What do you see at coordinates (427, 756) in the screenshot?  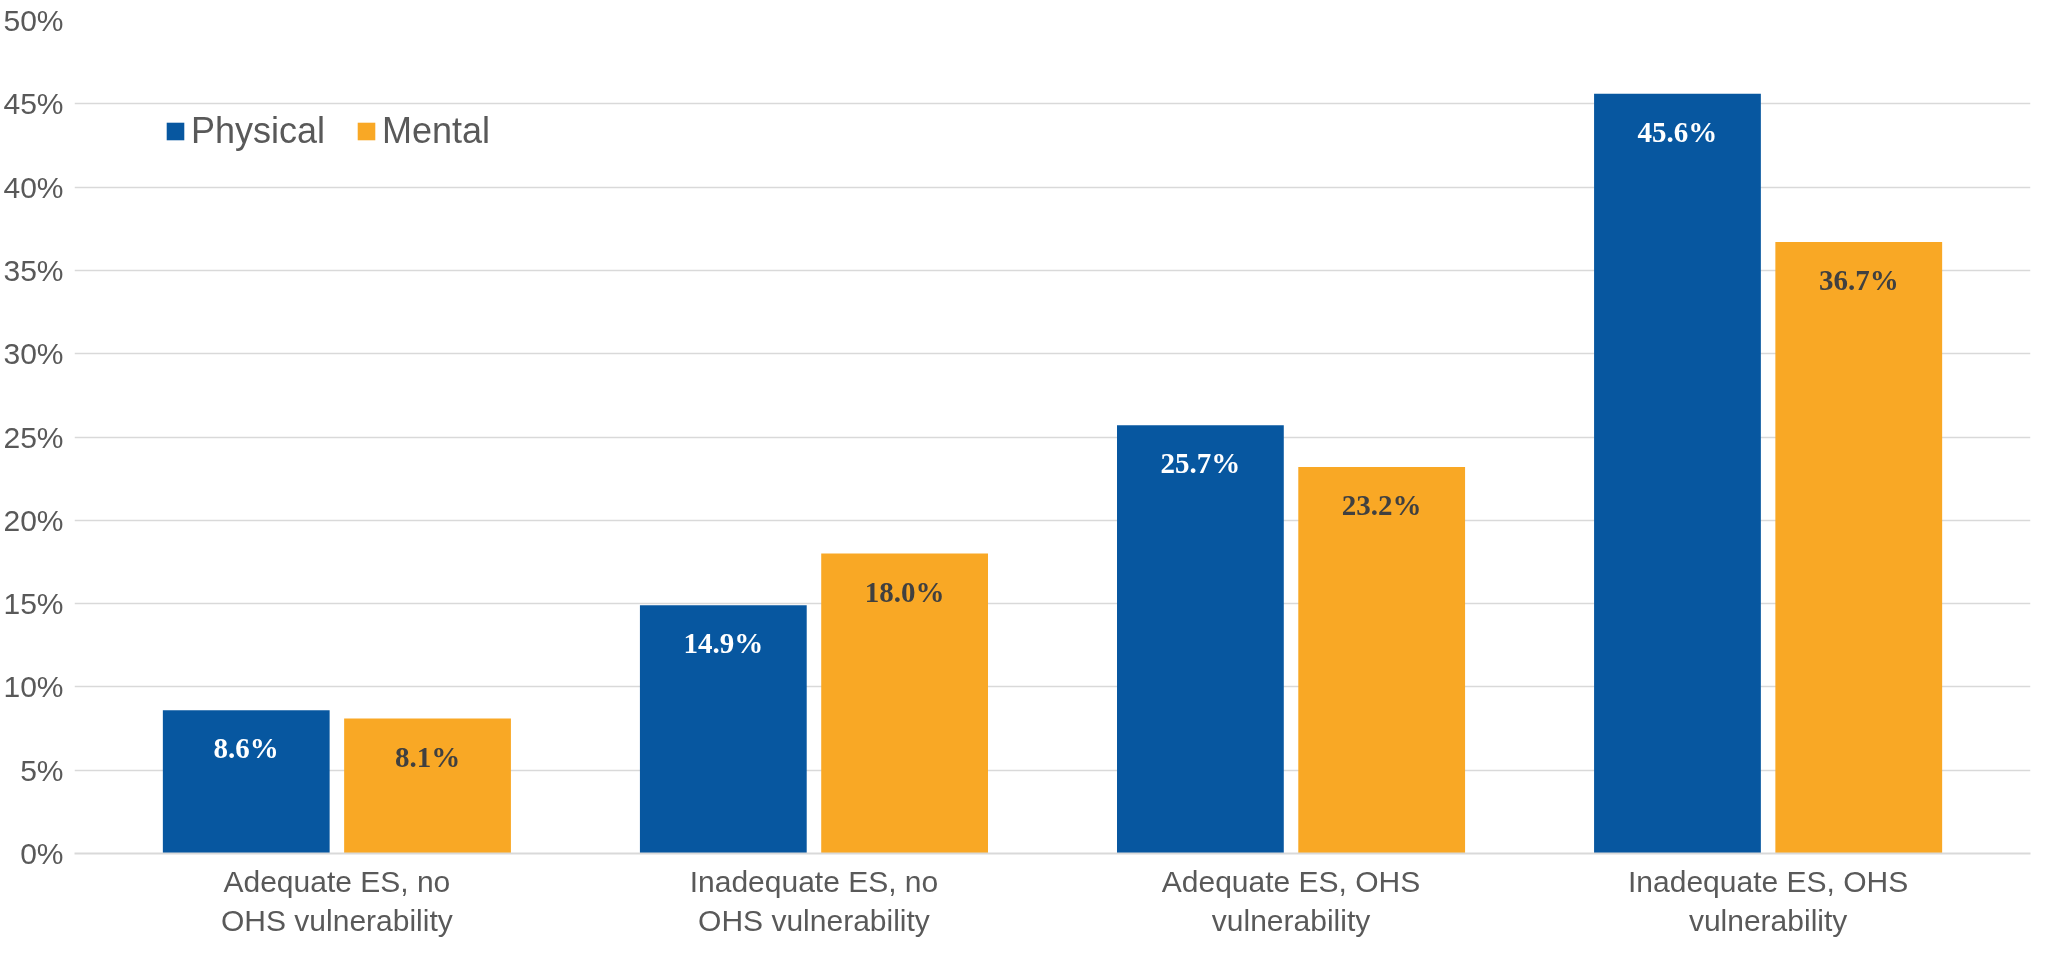 I see `data-label: 8.1%` at bounding box center [427, 756].